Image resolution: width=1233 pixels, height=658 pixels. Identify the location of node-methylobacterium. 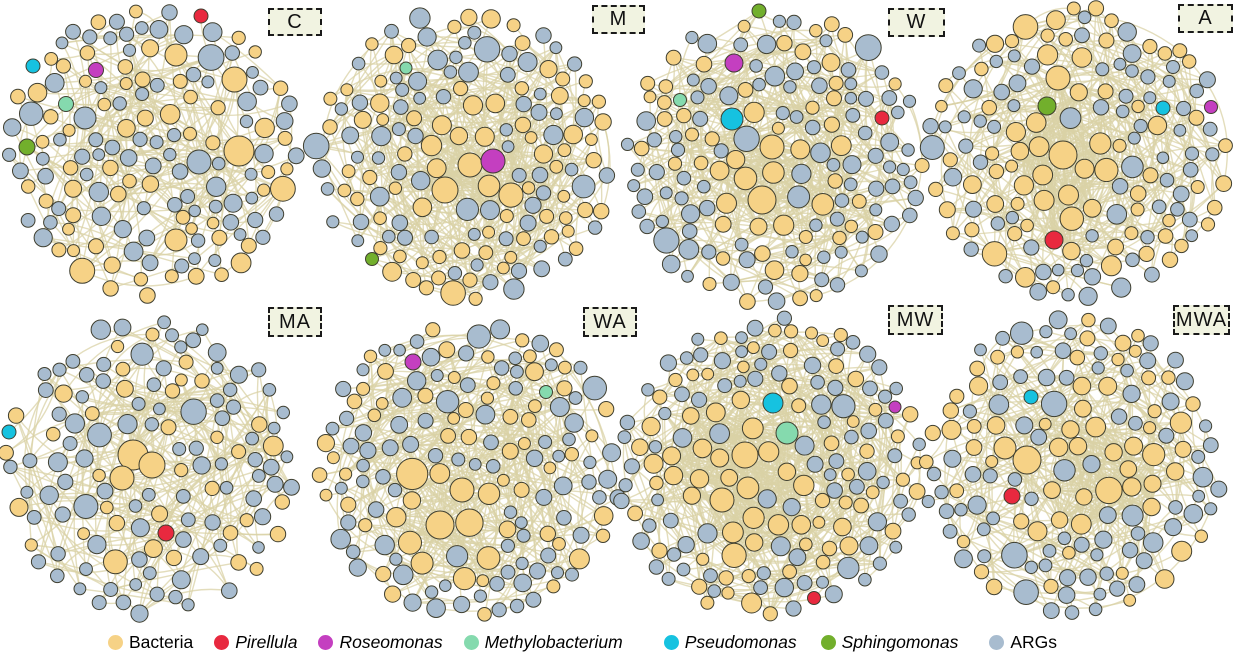
(546, 392).